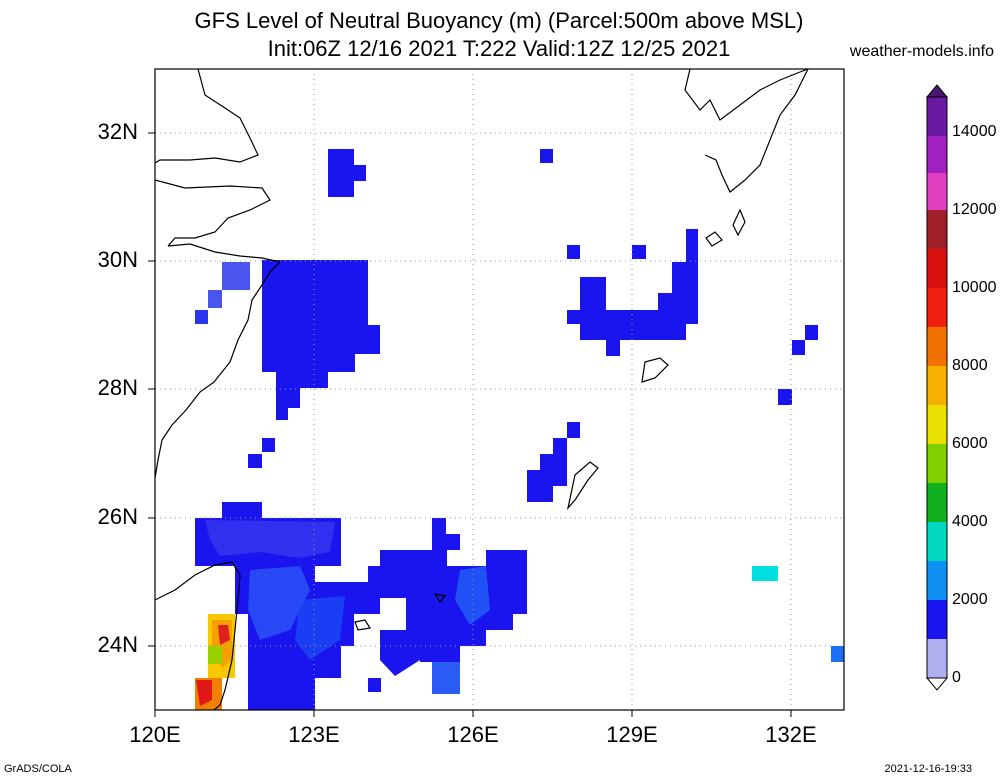 This screenshot has height=779, width=1000. Describe the element at coordinates (38, 769) in the screenshot. I see `footer-credit: GrADS/COLA` at that location.